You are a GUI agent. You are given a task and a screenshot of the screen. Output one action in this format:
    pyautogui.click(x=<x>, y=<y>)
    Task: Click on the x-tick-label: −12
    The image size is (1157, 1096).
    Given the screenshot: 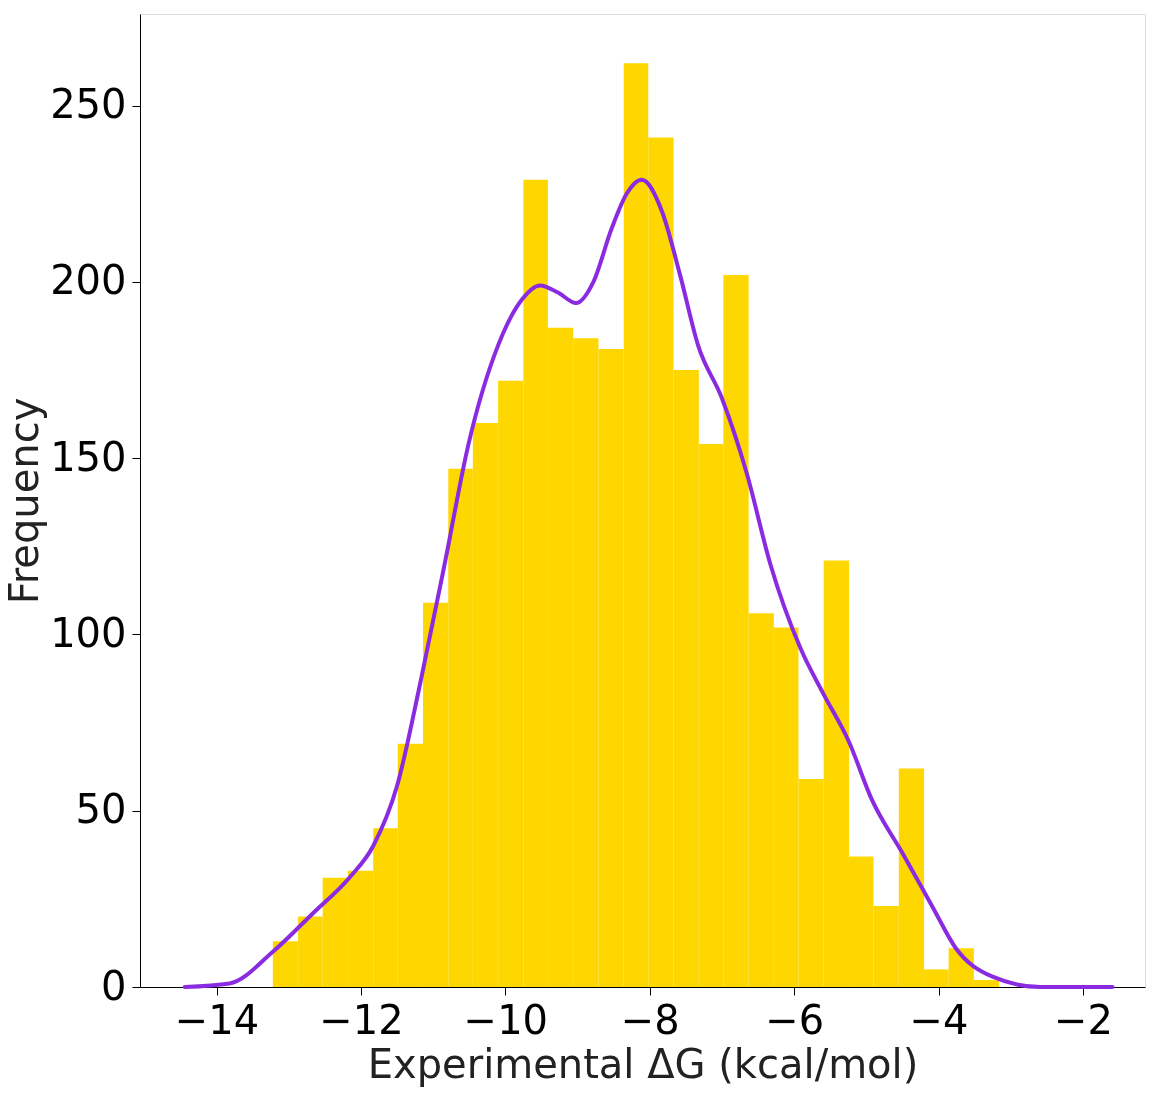 What is the action you would take?
    pyautogui.click(x=361, y=1019)
    